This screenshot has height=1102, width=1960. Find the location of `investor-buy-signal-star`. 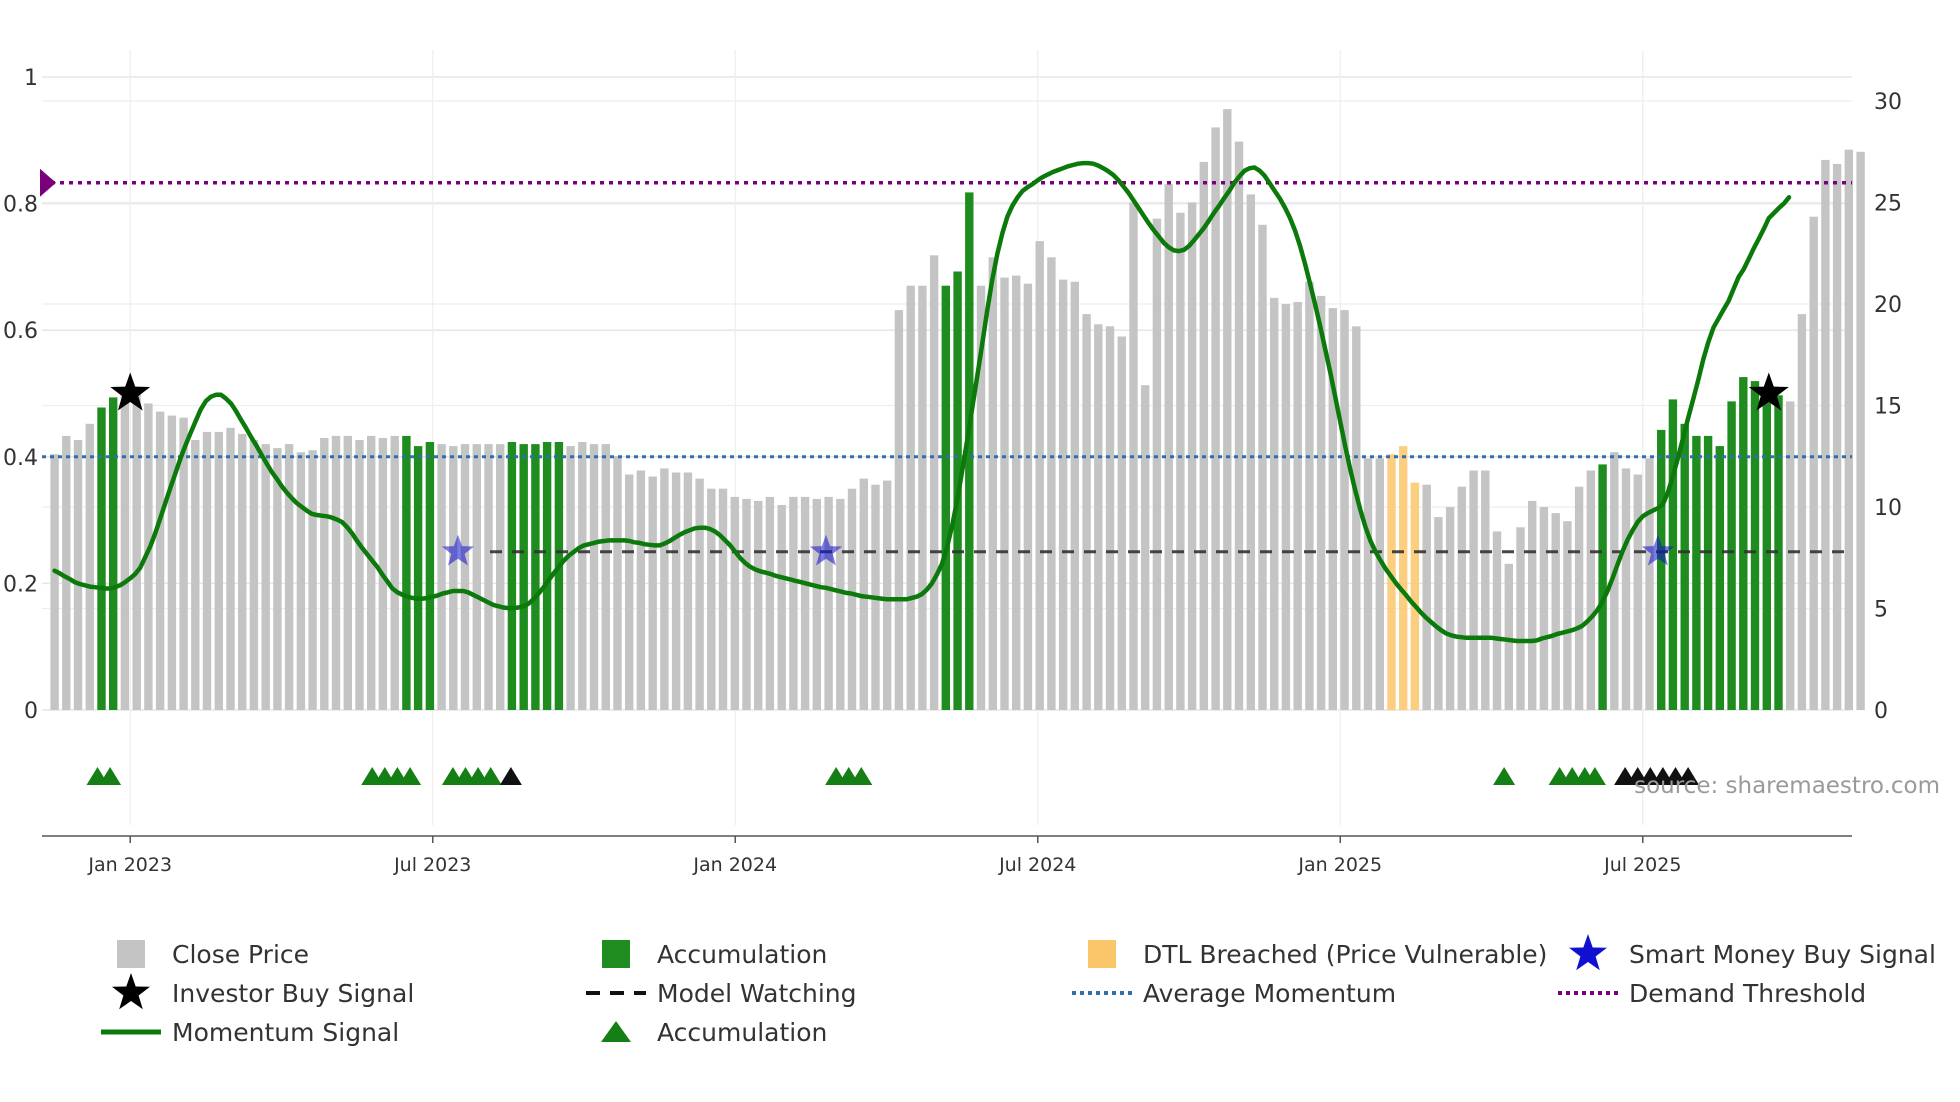

investor-buy-signal-star is located at coordinates (130, 391).